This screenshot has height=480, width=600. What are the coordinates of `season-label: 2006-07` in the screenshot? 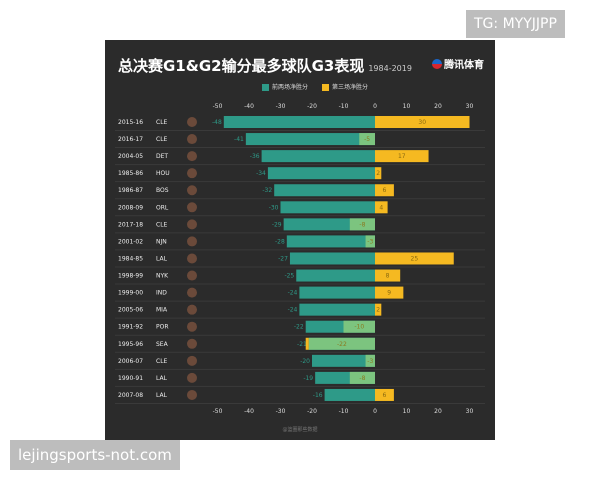 It's located at (130, 361).